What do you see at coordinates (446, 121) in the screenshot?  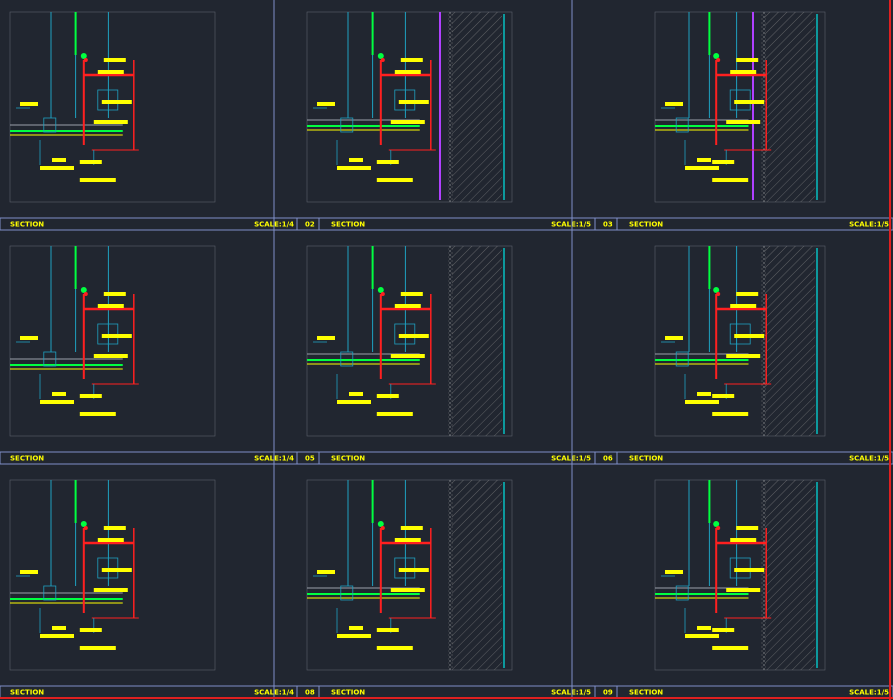 I see `drawing-panel: 02 SECTION SCALE:1/5` at bounding box center [446, 121].